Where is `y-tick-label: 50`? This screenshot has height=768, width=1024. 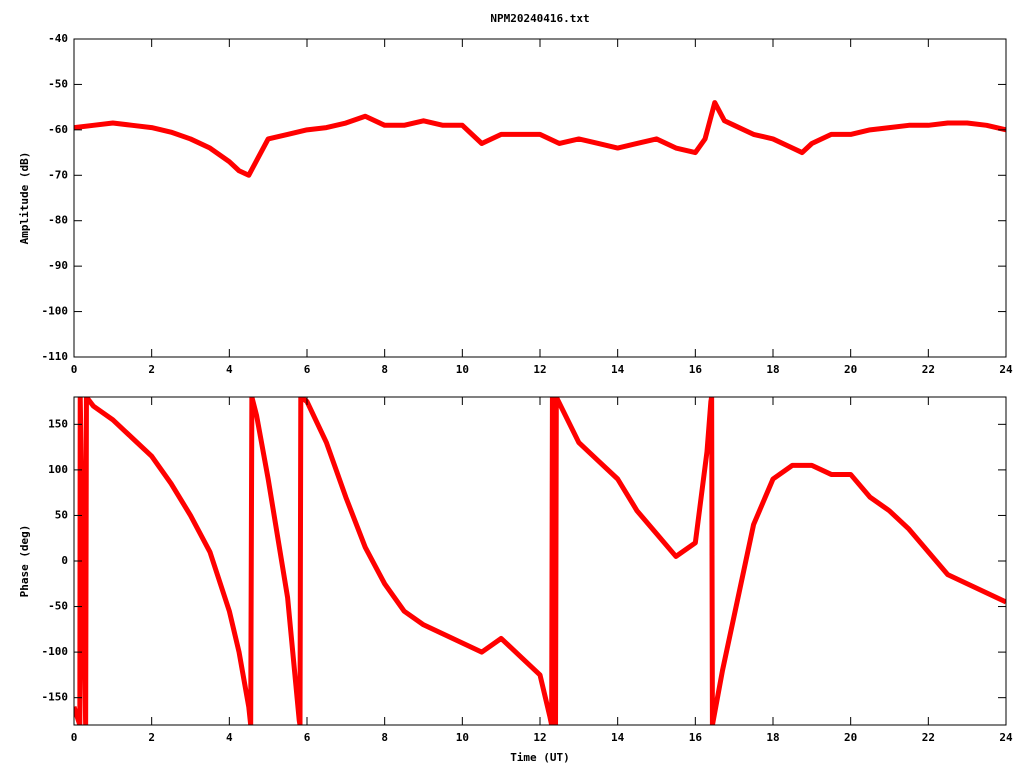 y-tick-label: 50 is located at coordinates (61, 514).